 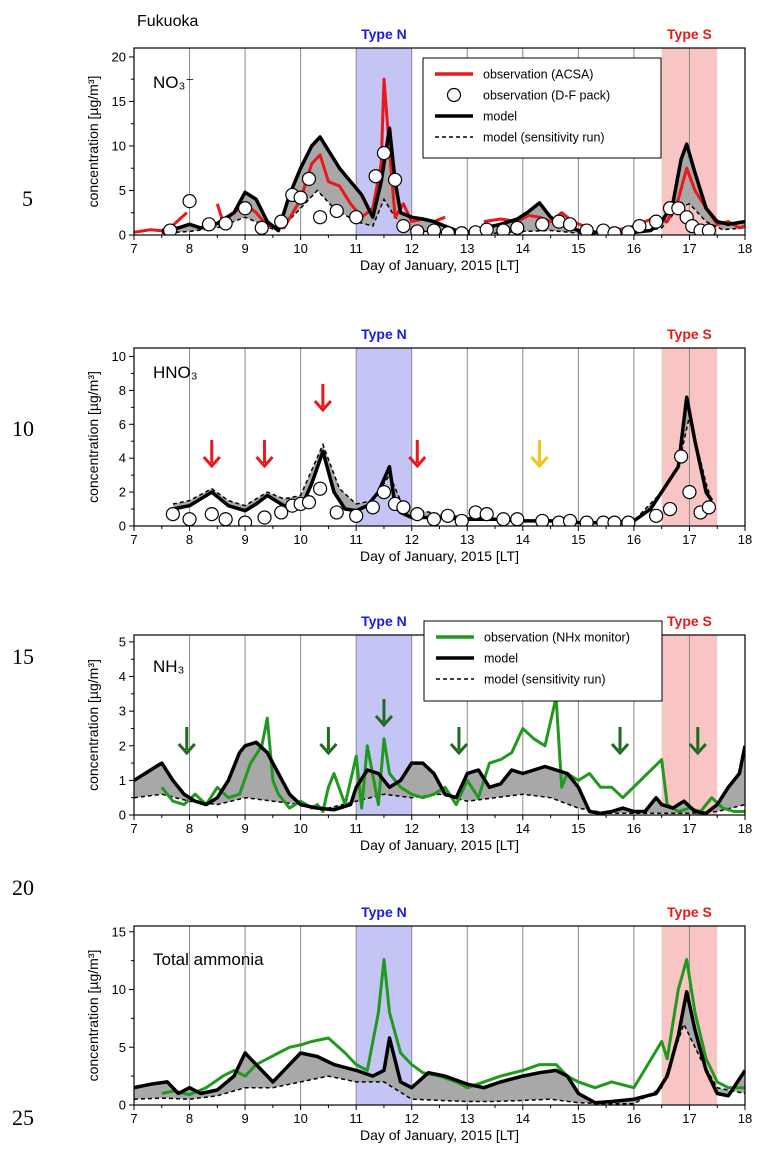 What do you see at coordinates (439, 556) in the screenshot?
I see `x-axis-label: Day of January, 2015 [LT]` at bounding box center [439, 556].